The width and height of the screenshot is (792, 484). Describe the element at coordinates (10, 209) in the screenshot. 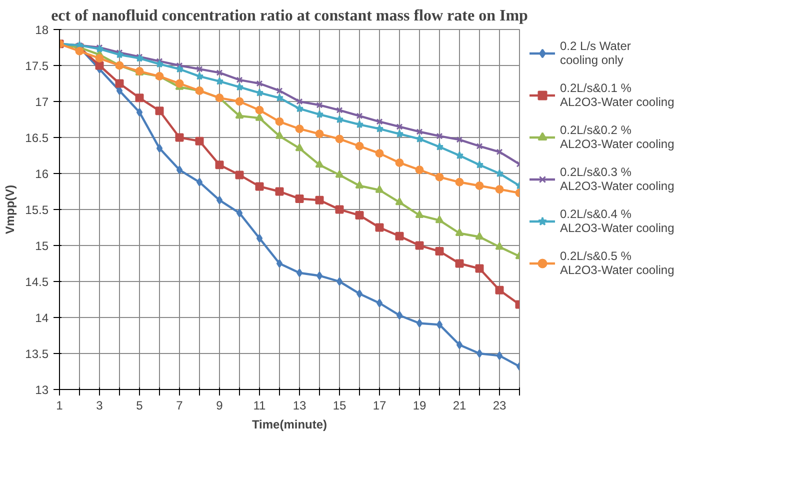

I see `y-axis-title: Vmpp(V)` at that location.